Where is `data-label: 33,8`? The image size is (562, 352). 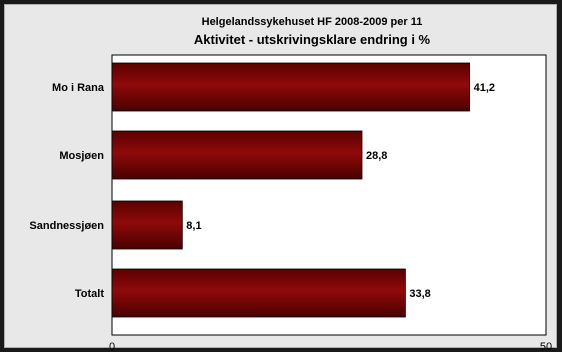 data-label: 33,8 is located at coordinates (419, 294).